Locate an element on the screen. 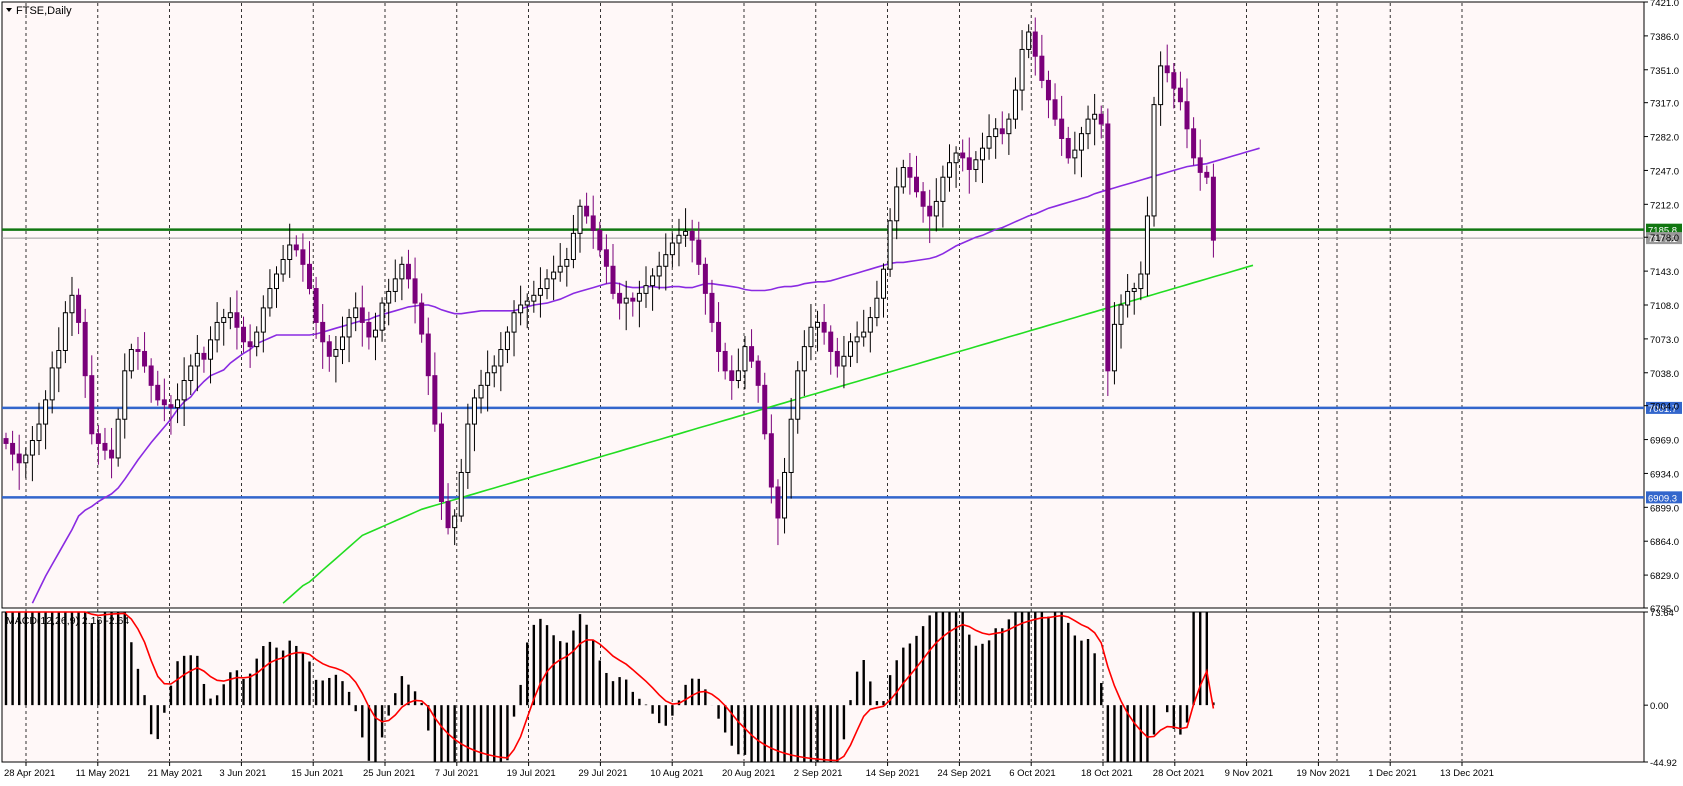  time-axis-label: 2 Sep 2021 is located at coordinates (818, 773).